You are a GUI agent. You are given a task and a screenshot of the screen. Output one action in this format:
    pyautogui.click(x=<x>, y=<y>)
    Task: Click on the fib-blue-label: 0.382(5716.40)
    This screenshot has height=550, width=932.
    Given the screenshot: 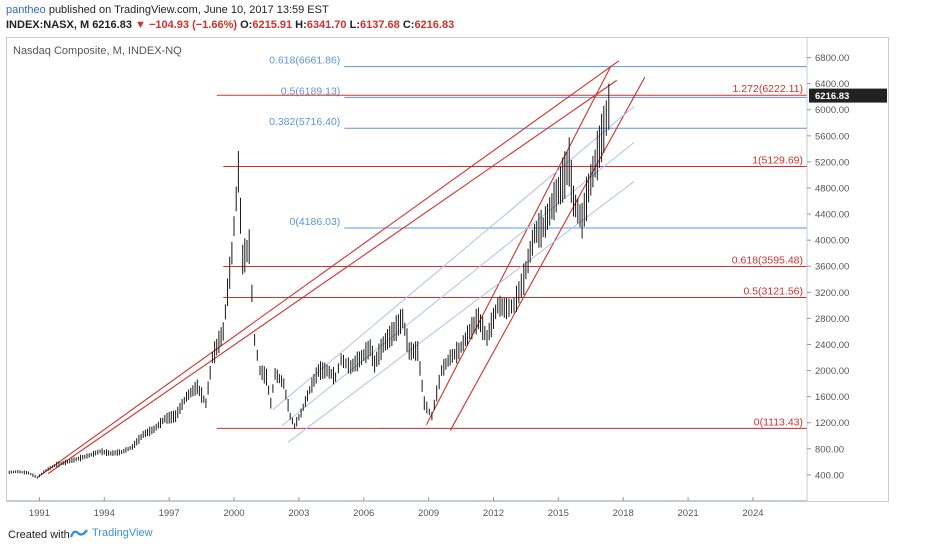 What is the action you would take?
    pyautogui.click(x=304, y=122)
    